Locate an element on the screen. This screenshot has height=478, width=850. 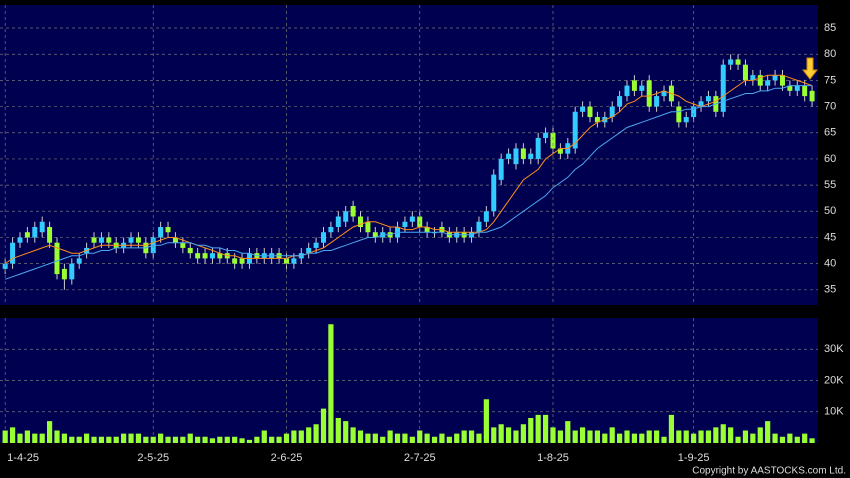
y-tick-label: 60 is located at coordinates (830, 159).